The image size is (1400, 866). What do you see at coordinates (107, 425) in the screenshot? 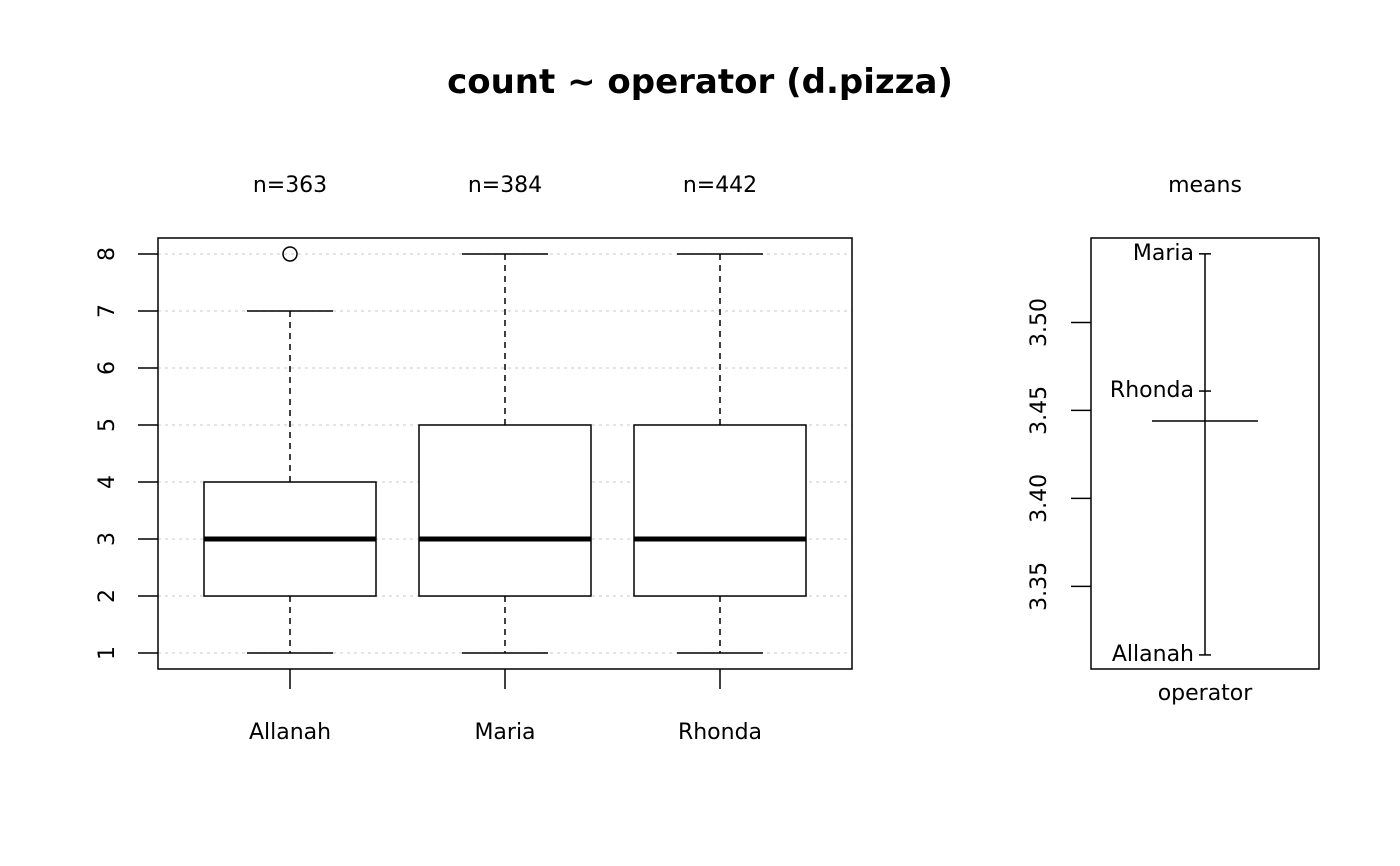
I see `y-tick-label: 5` at bounding box center [107, 425].